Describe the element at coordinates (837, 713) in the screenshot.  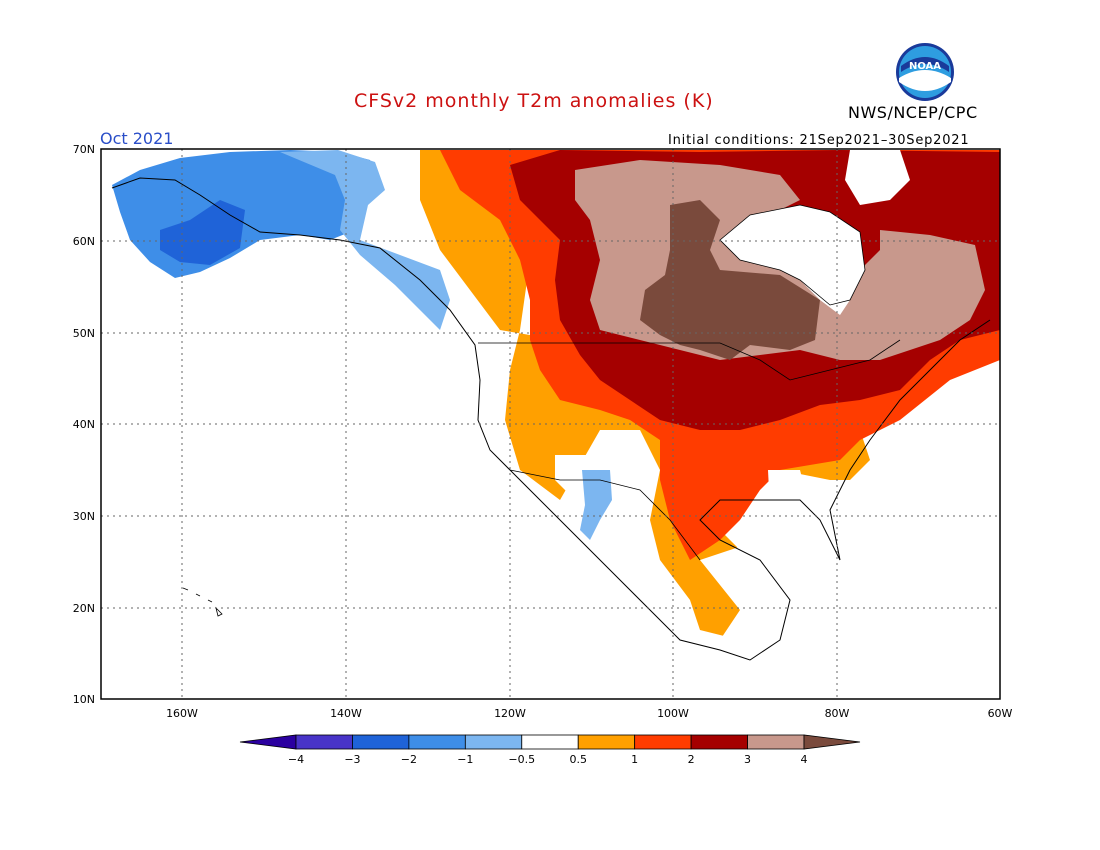
I see `lon-label: 80W` at that location.